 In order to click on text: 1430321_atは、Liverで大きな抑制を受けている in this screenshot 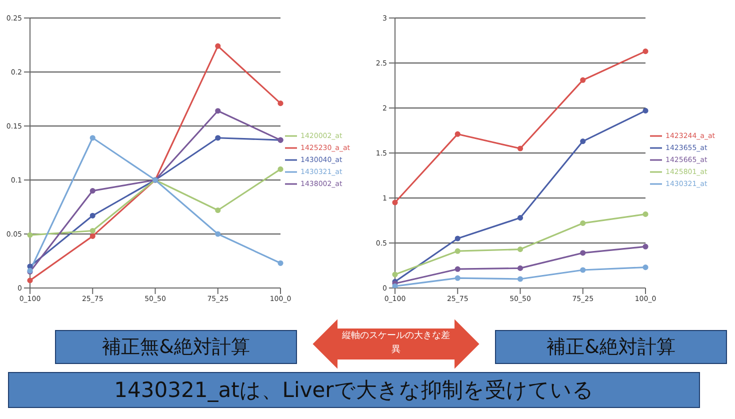, I will do `click(354, 390)`.